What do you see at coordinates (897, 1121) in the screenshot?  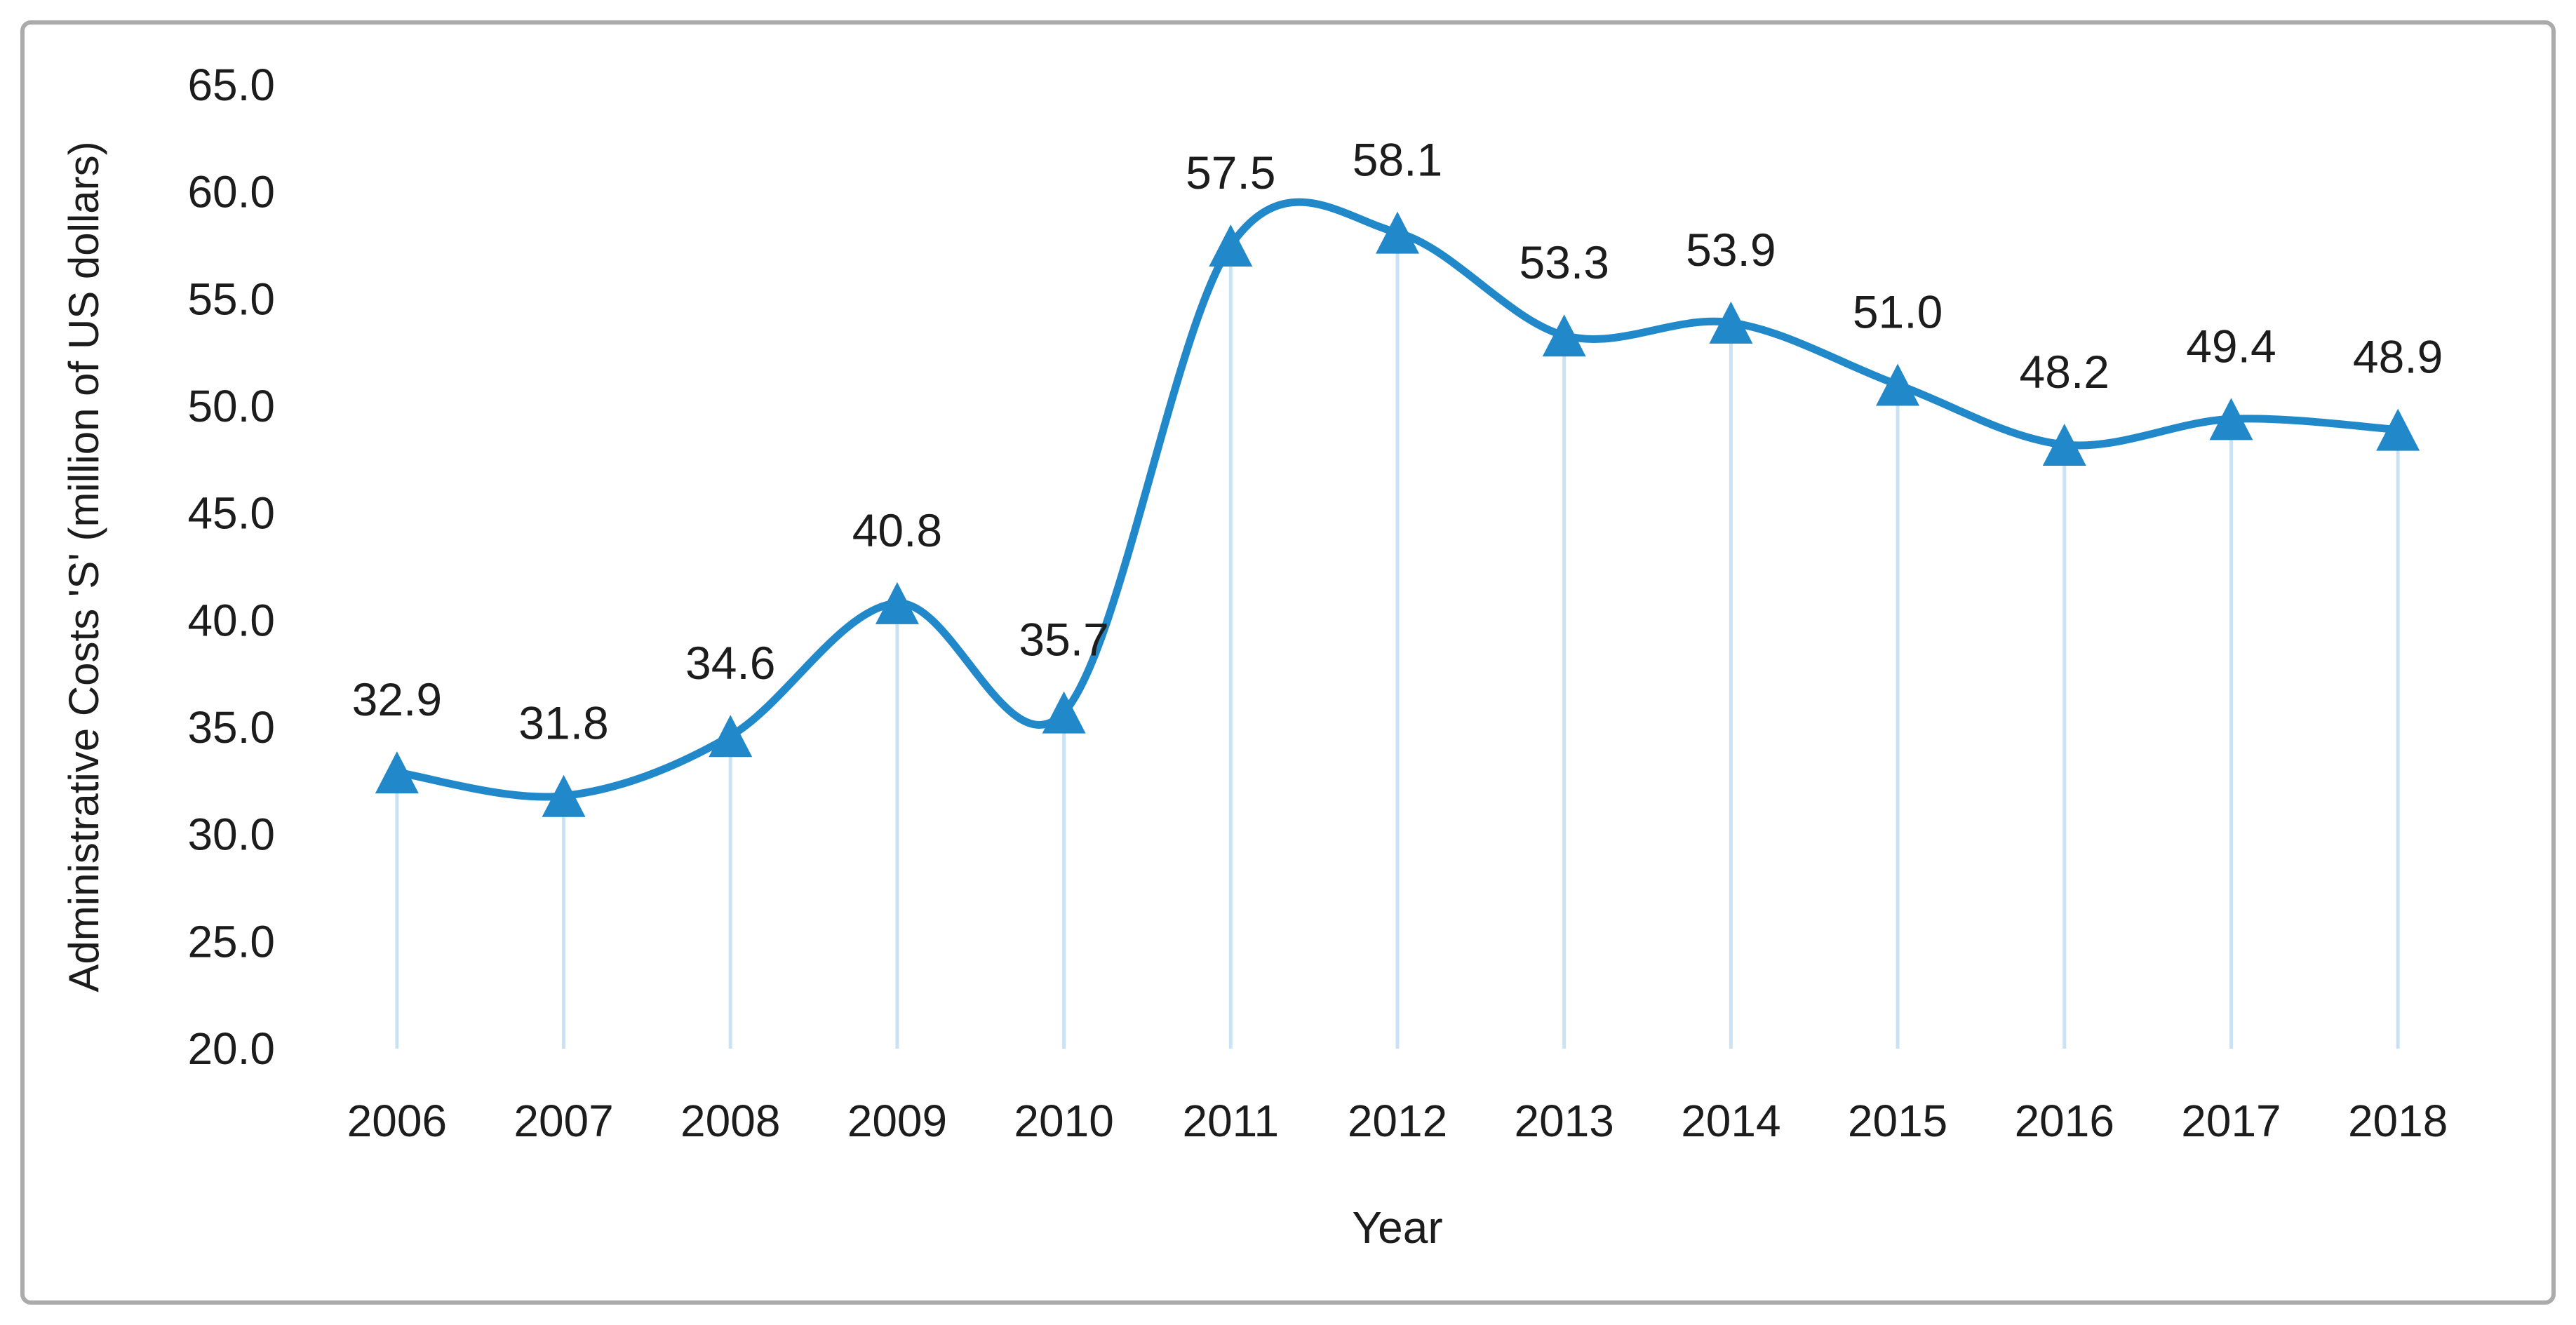 I see `x-tick-label: 2009` at bounding box center [897, 1121].